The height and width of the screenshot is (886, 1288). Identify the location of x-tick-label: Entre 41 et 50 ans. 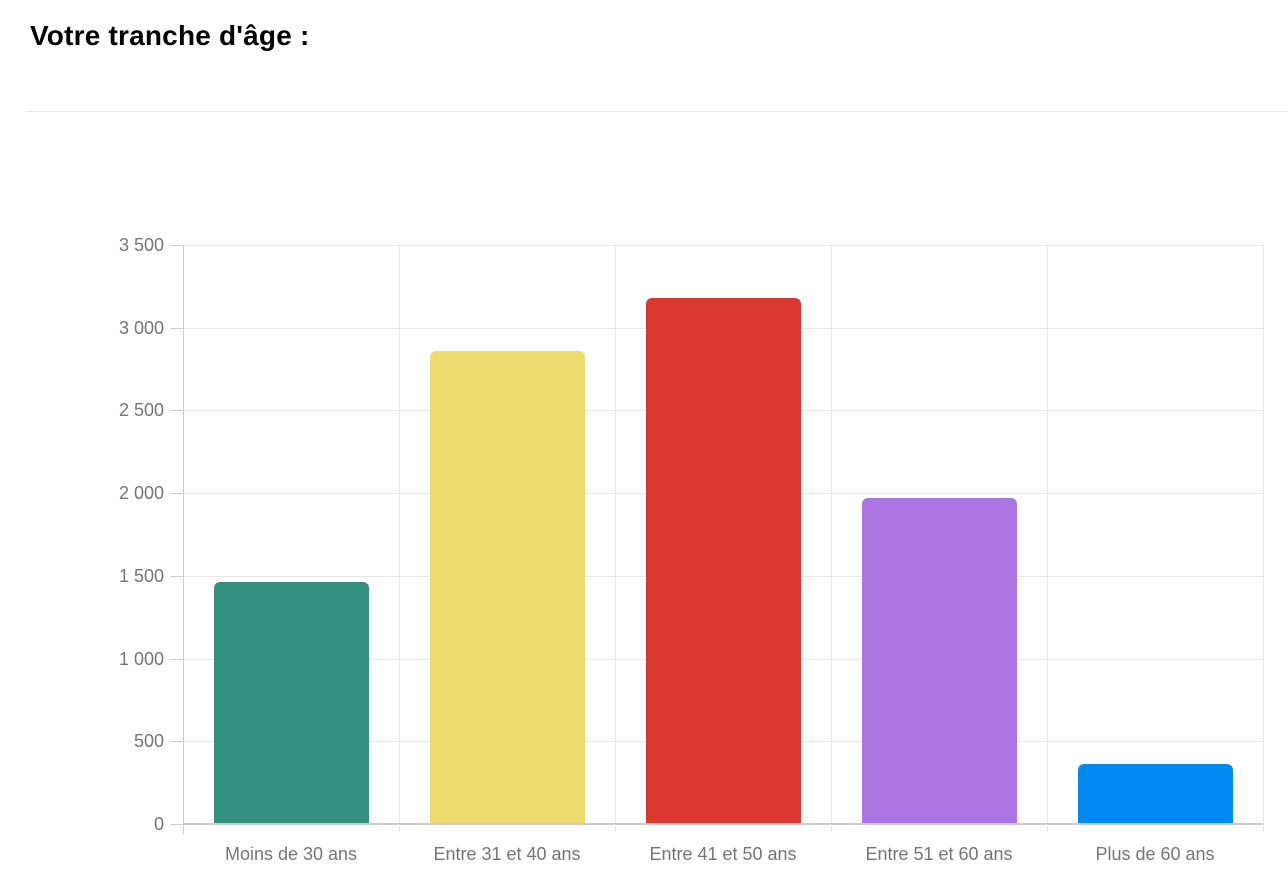
(723, 854).